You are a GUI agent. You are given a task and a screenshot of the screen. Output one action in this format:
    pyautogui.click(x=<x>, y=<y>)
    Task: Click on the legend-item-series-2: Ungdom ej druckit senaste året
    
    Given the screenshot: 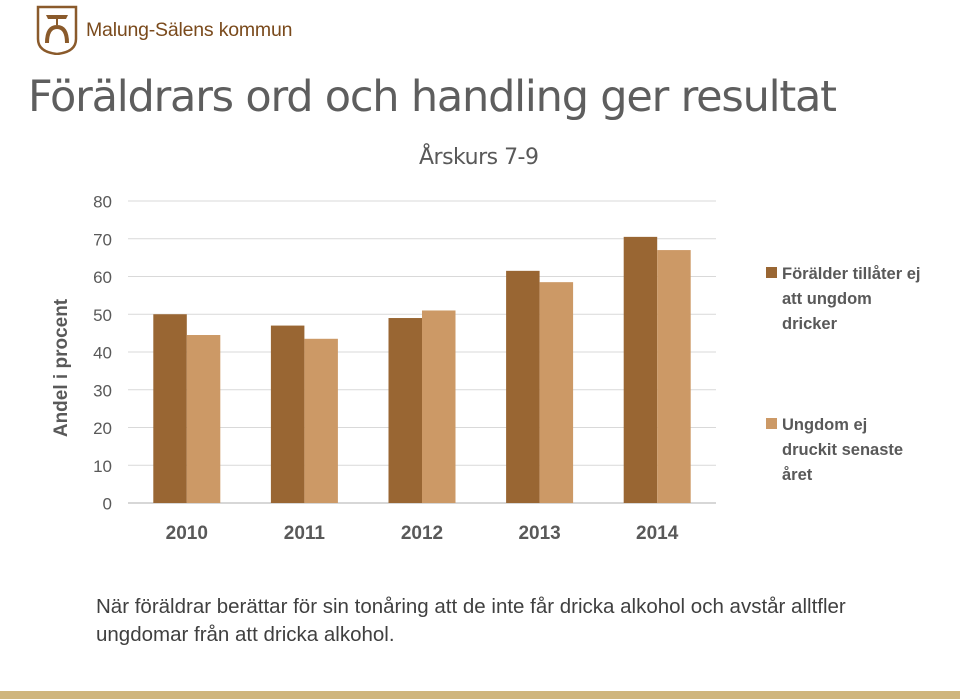 What is the action you would take?
    pyautogui.click(x=844, y=450)
    